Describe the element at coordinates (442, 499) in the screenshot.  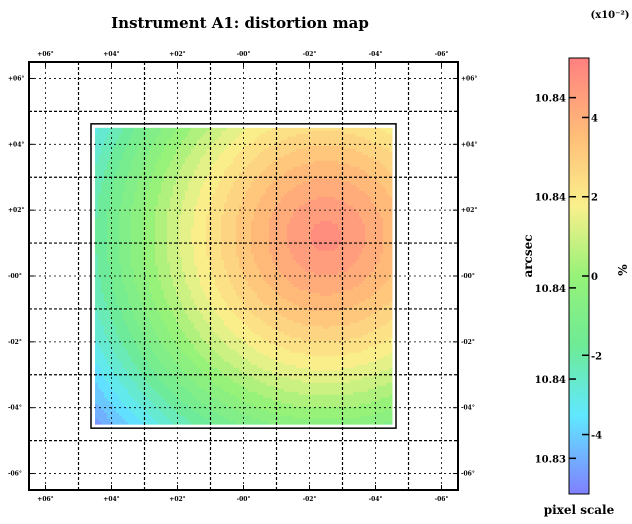
I see `x-tick-label-bottom: -06°` at that location.